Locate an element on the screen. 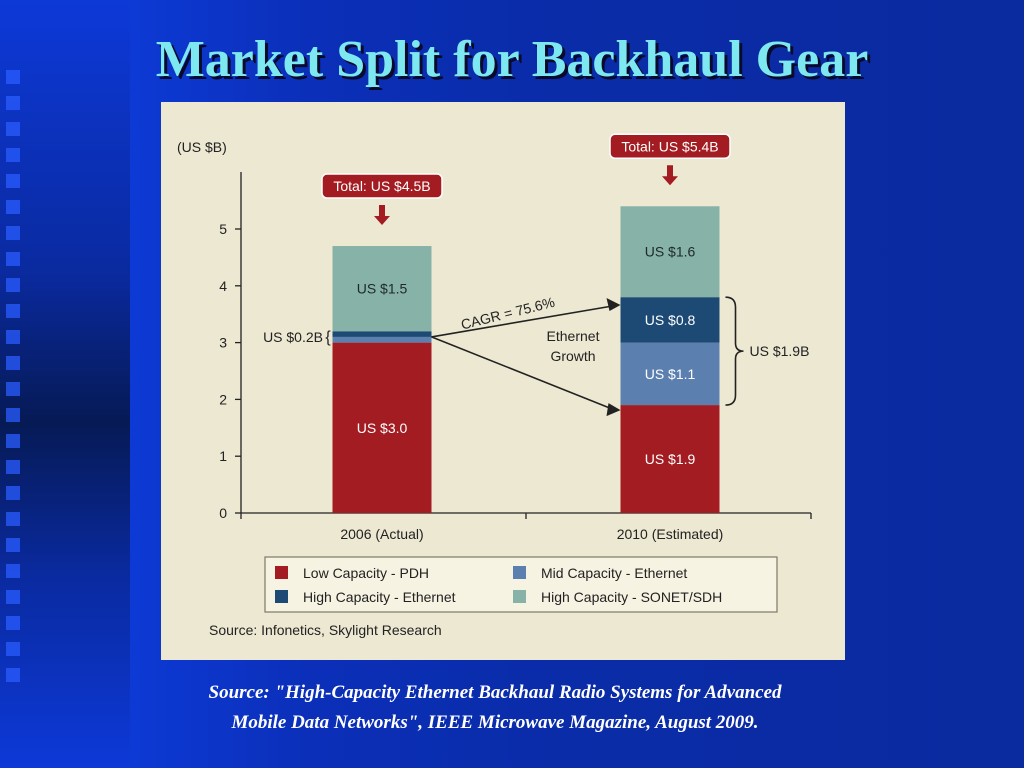 This screenshot has width=1024, height=768. legend-label: High Capacity - Ethernet is located at coordinates (379, 597).